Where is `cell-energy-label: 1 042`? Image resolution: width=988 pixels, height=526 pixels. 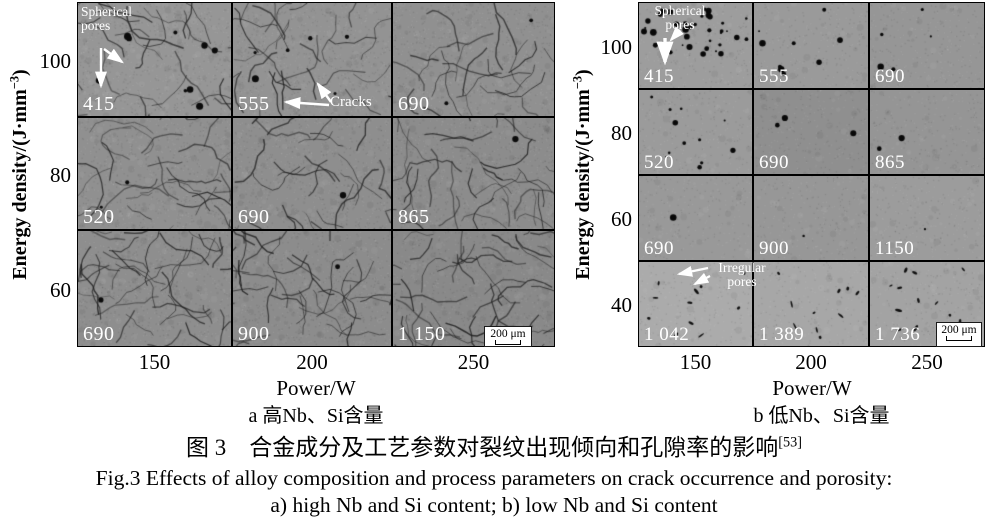
cell-energy-label: 1 042 is located at coordinates (667, 334).